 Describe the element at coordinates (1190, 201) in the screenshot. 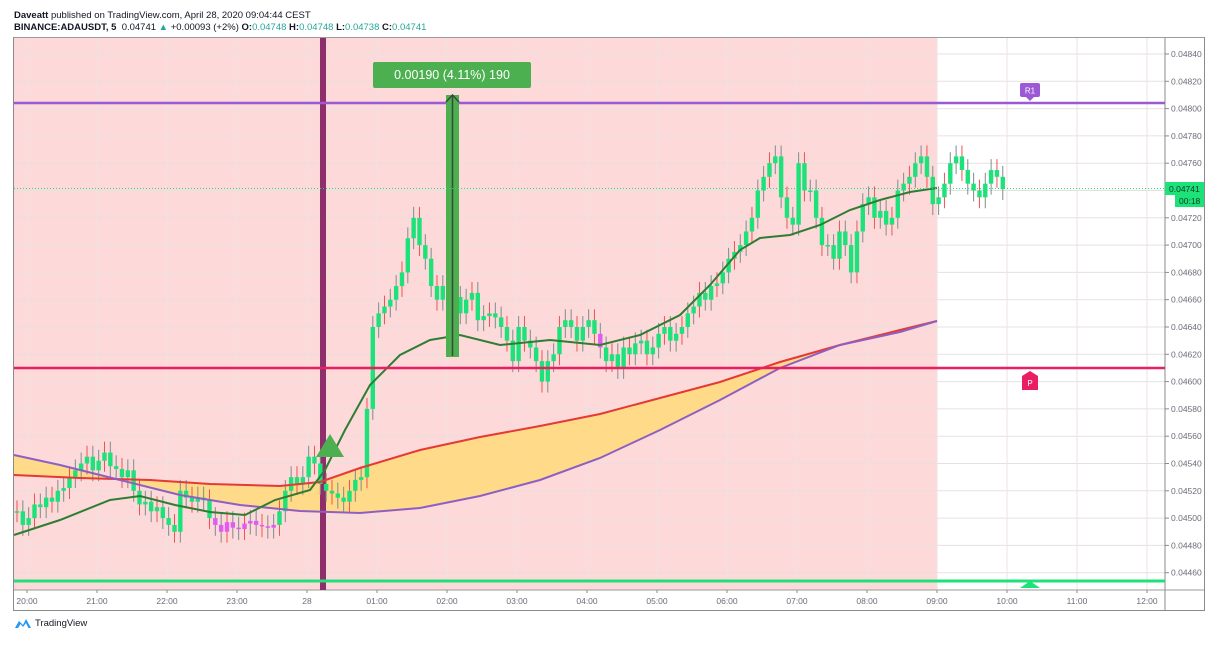

I see `countdown-tag` at that location.